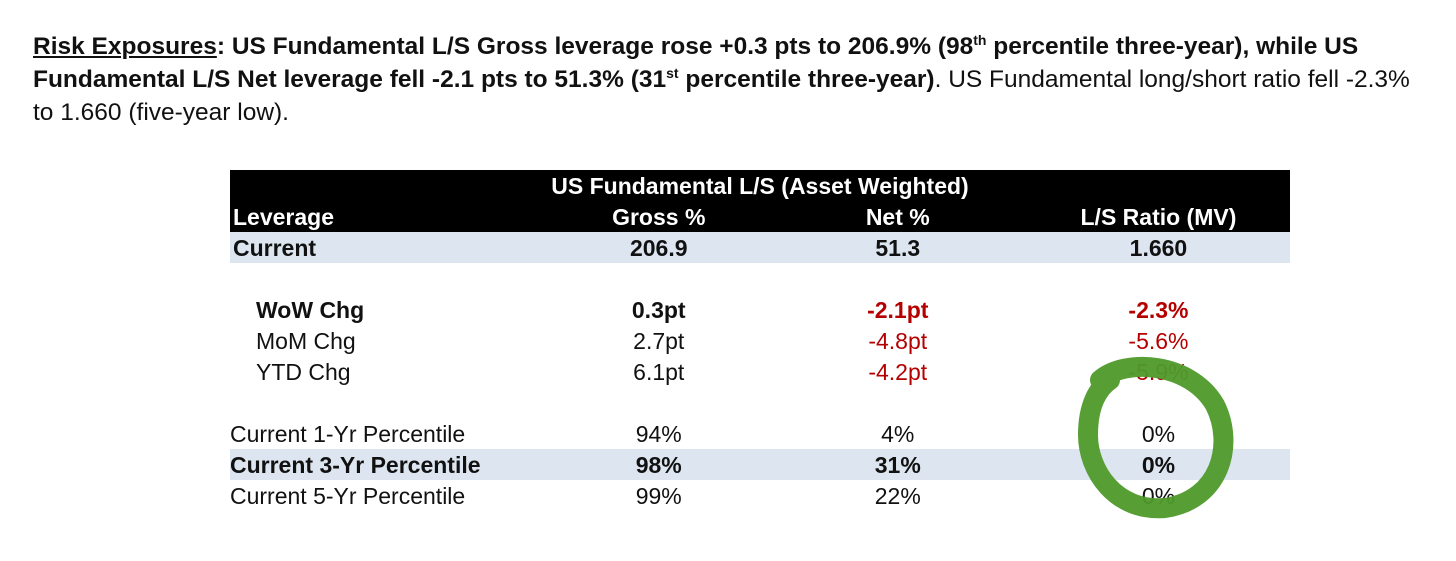  What do you see at coordinates (897, 495) in the screenshot?
I see `pct-5yr-net: 22%` at bounding box center [897, 495].